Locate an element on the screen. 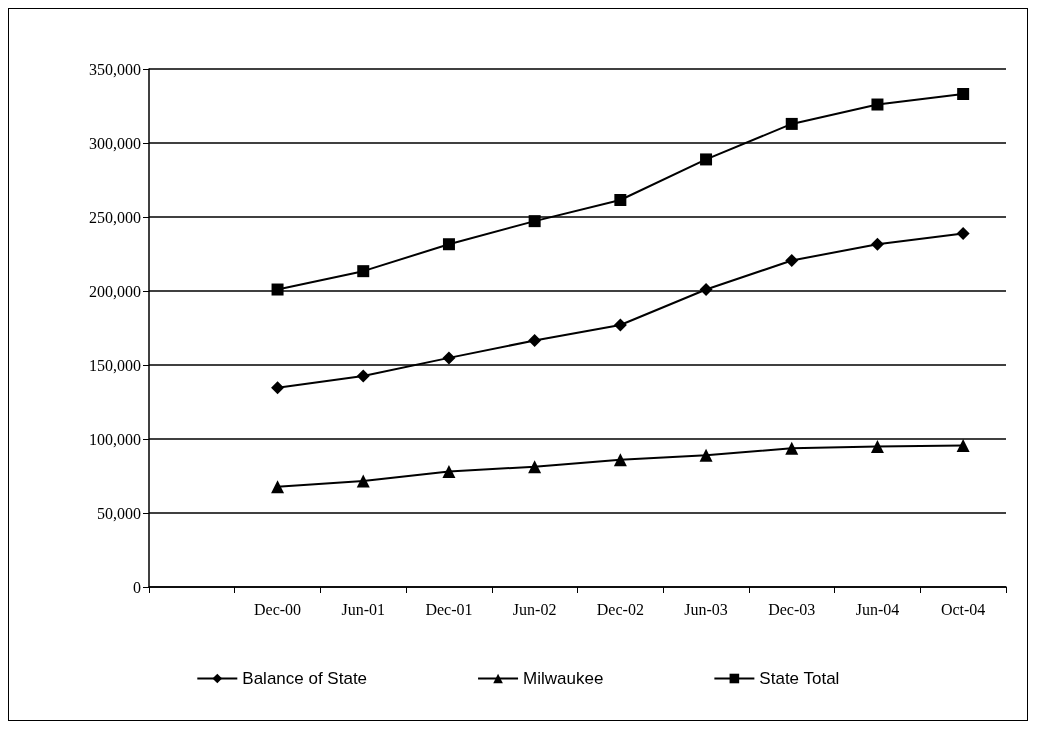 This screenshot has width=1038, height=731. x-tick-label: Dec-00 is located at coordinates (278, 609).